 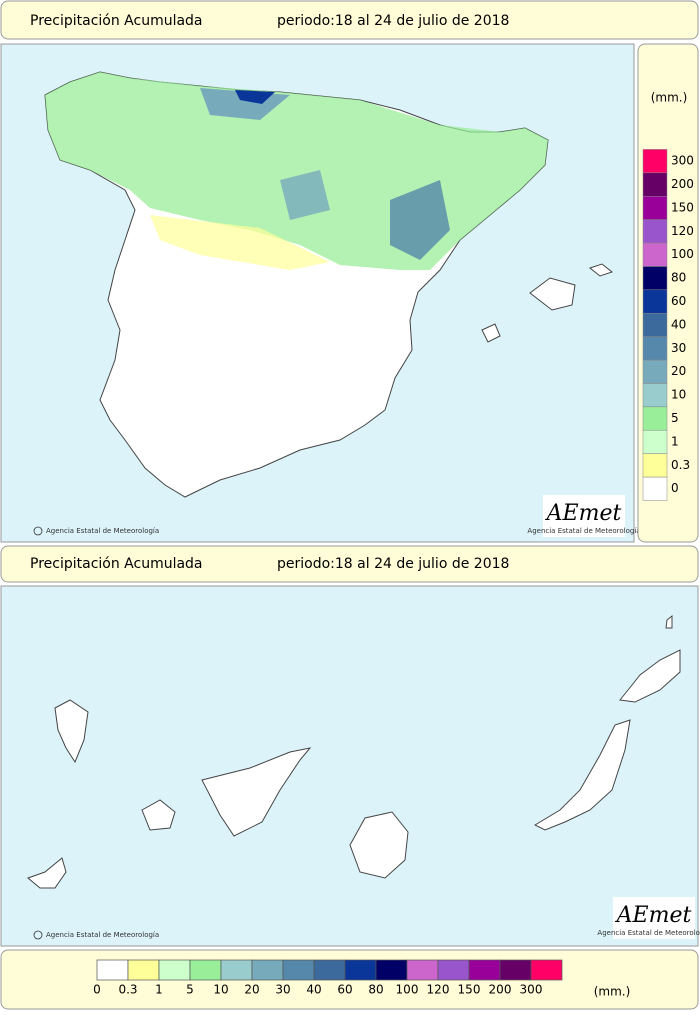 I want to click on credit-2: Agencia Estatal de Meteorología, so click(x=102, y=935).